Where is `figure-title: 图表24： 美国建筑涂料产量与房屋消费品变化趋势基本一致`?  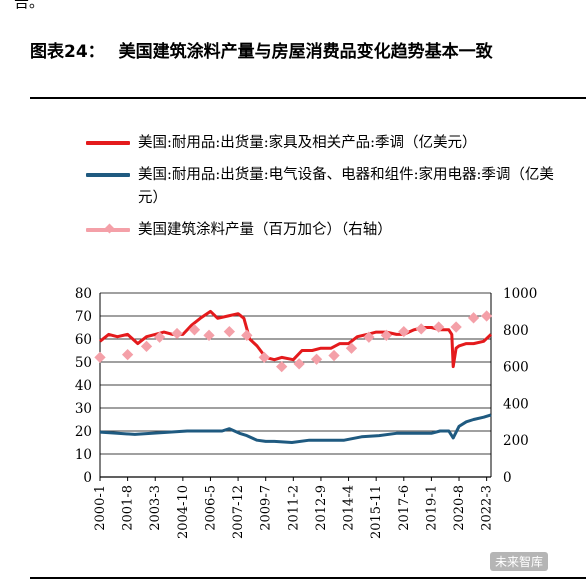
figure-title: 图表24： 美国建筑涂料产量与房屋消费品变化趋势基本一致 is located at coordinates (306, 52).